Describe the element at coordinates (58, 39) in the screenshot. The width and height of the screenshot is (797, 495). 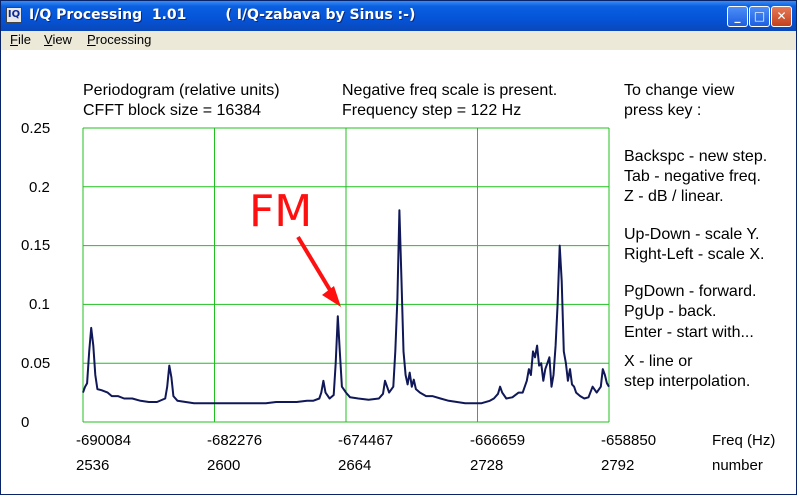
I see `menu-view: View` at that location.